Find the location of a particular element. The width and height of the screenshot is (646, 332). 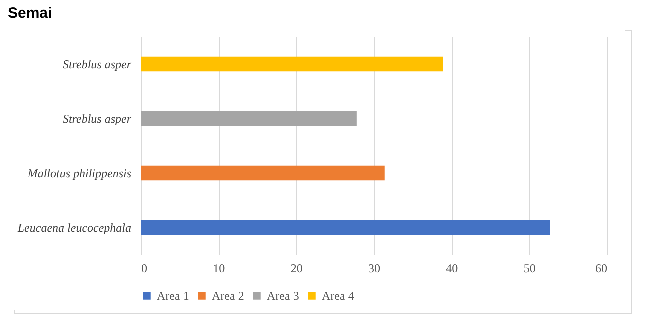

x-tick-label: 0 is located at coordinates (145, 269).